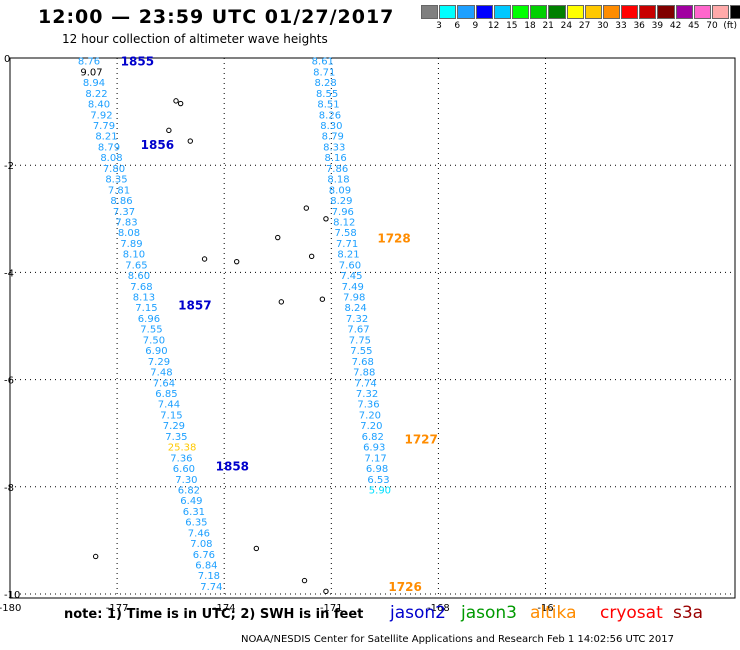 This screenshot has height=650, width=740. Describe the element at coordinates (326, 83) in the screenshot. I see `wave-height-value: 8.28` at that location.